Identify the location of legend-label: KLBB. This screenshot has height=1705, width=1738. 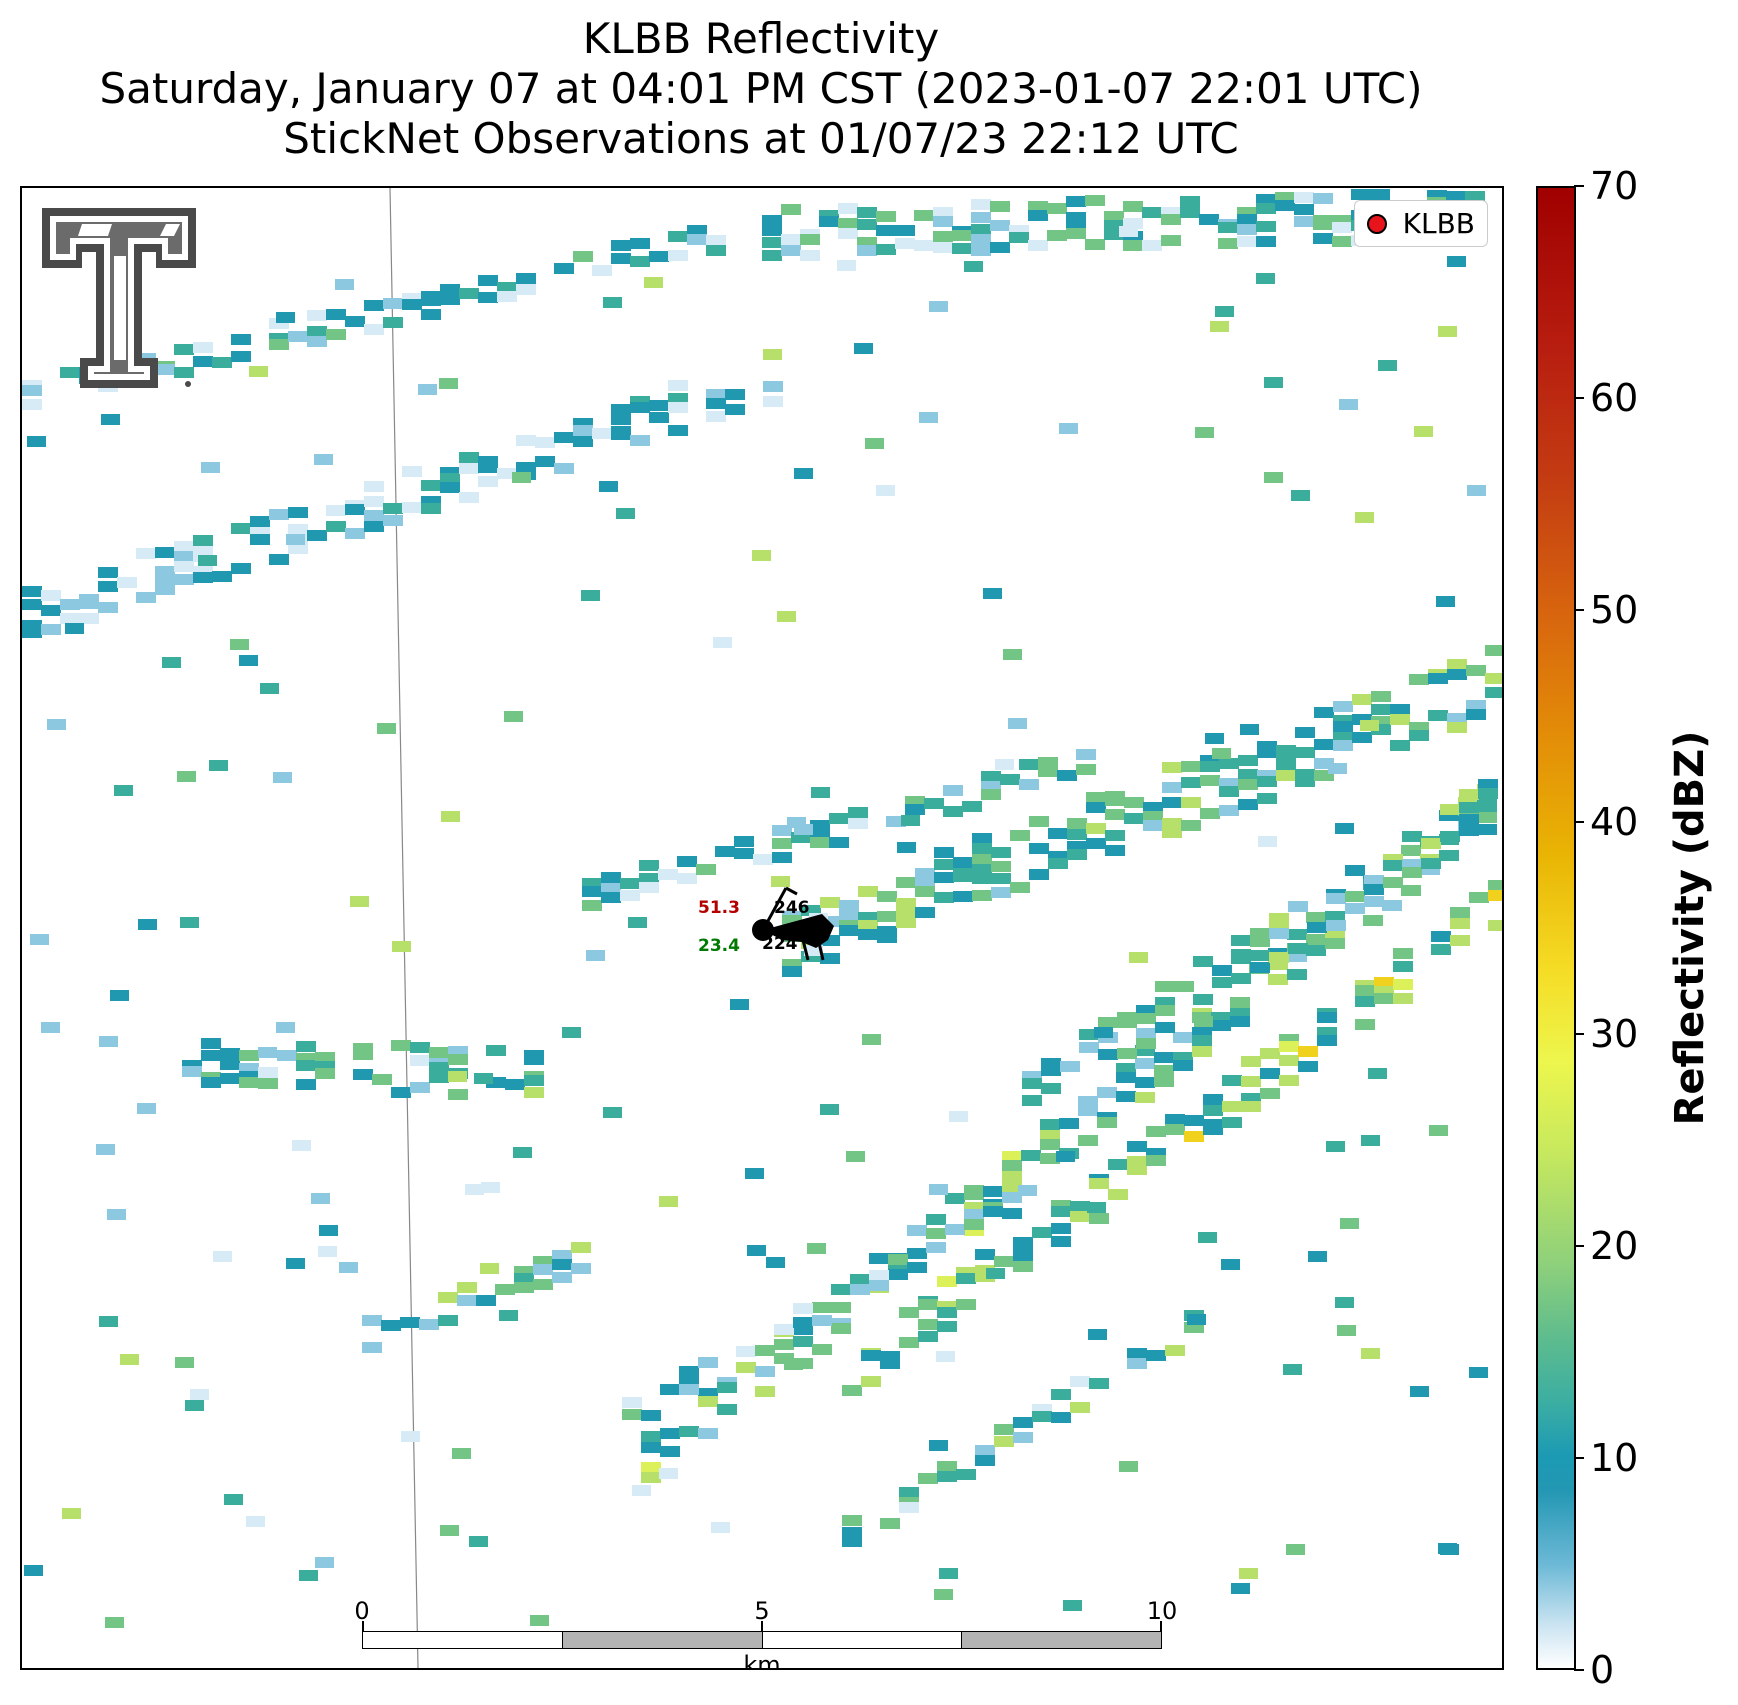
(1438, 223).